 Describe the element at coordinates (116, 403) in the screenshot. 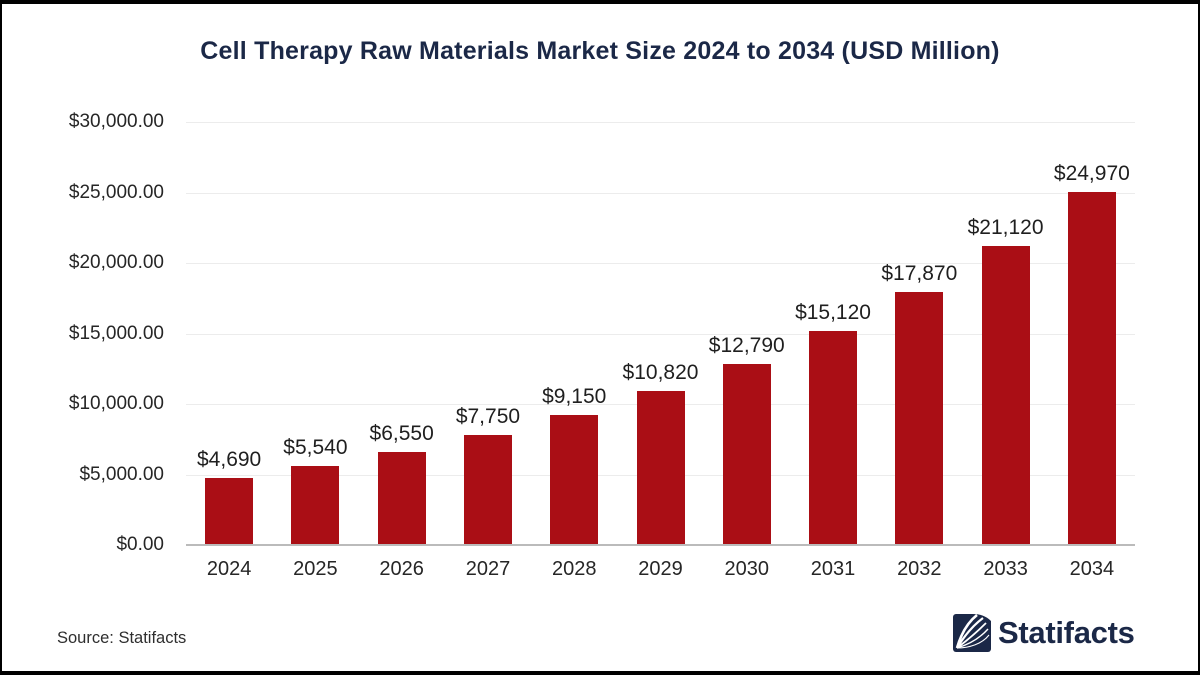

I see `y-tick-label: $10,000.00` at that location.